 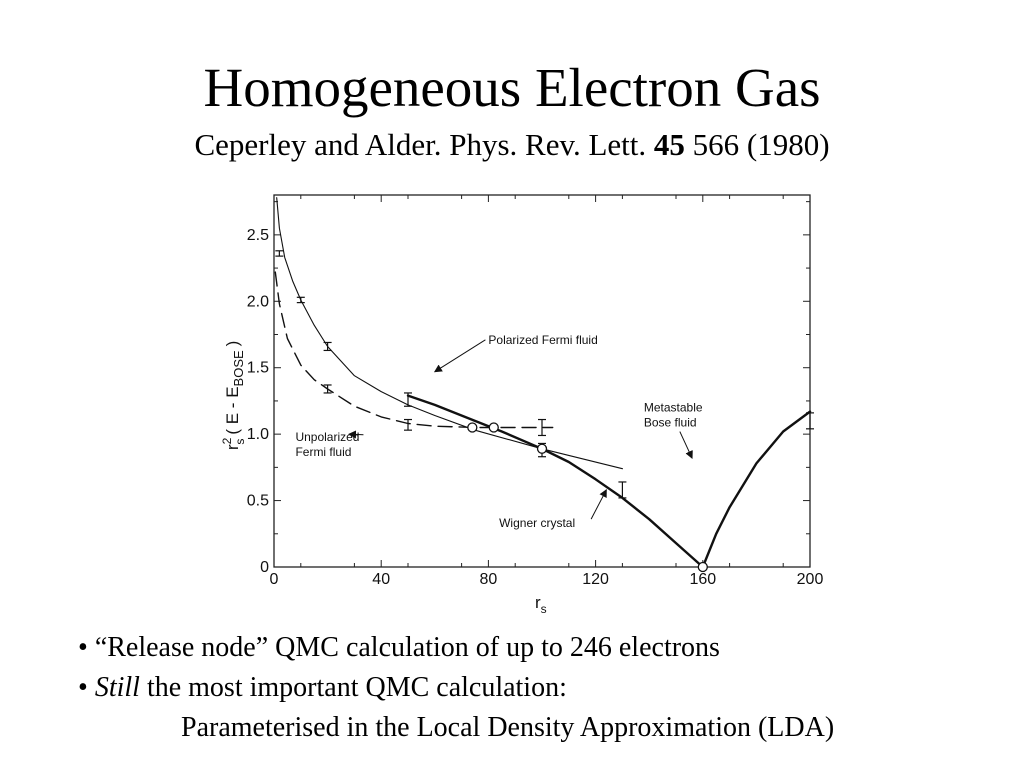 I want to click on x-axis-label: rs, so click(x=541, y=604).